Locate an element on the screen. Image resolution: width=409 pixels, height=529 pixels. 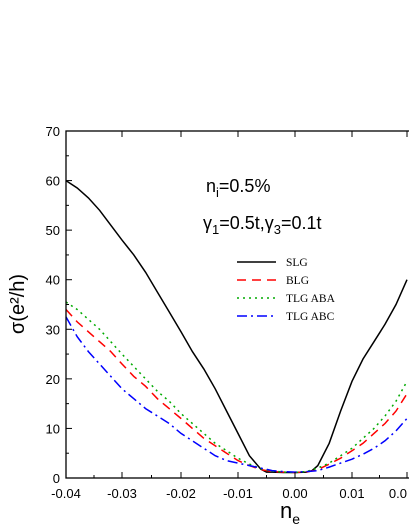
legend: SLG BLG TLG ABA TLG ABC is located at coordinates (286, 290).